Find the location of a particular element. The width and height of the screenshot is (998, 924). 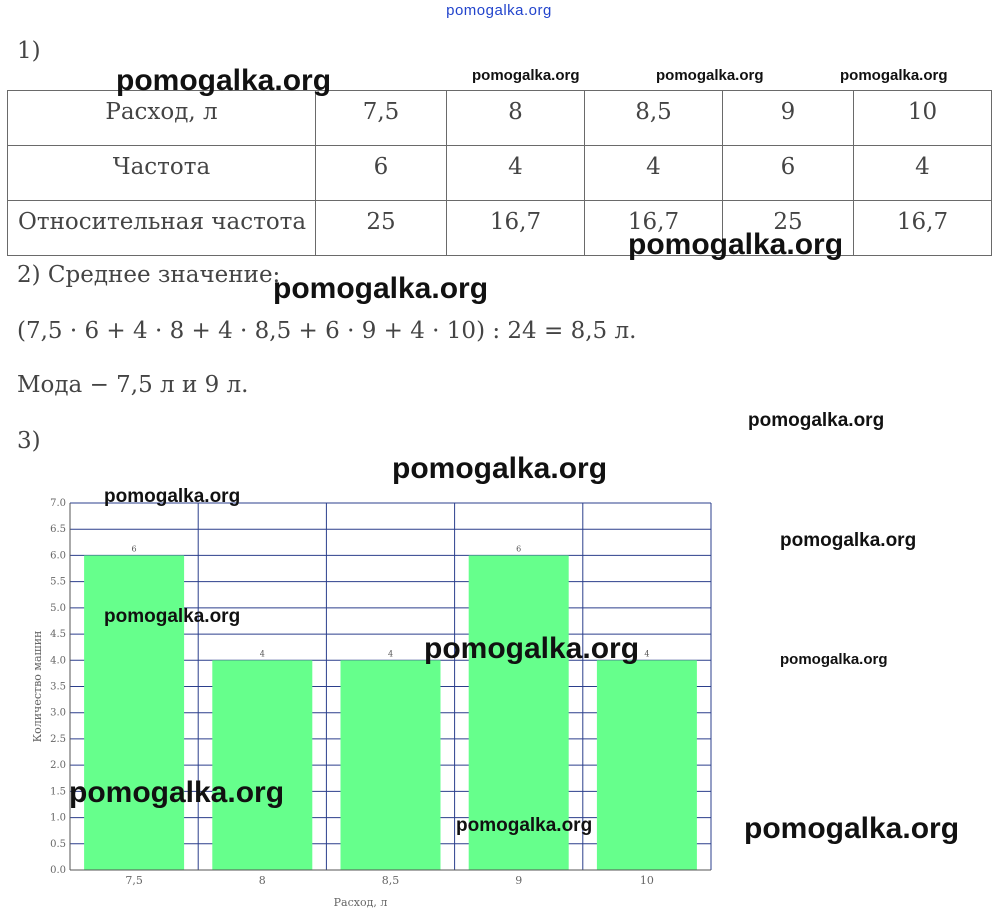

y-tick-label: 3.0 is located at coordinates (58, 713).